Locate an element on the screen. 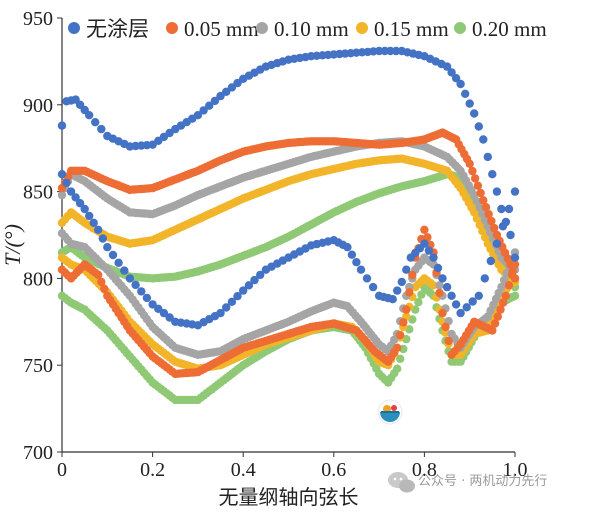 The image size is (609, 513). y-tick-label: 900 is located at coordinates (38, 106).